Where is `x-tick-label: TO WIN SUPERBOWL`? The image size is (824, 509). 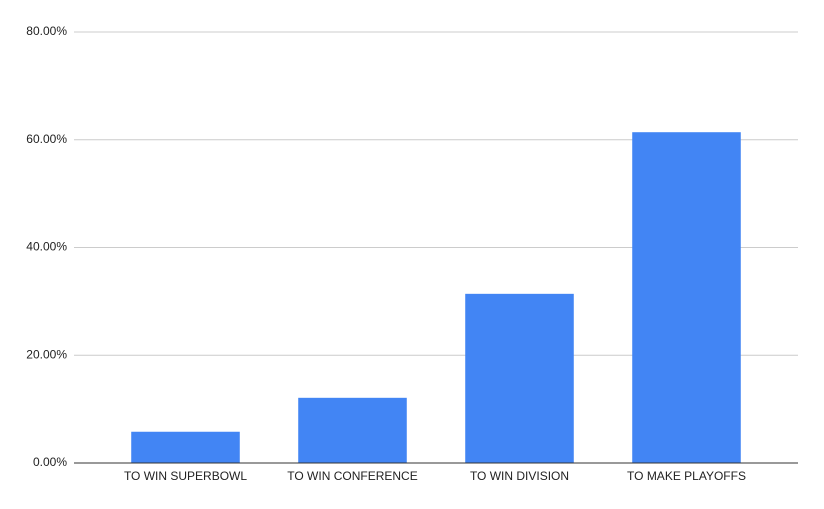
x-tick-label: TO WIN SUPERBOWL is located at coordinates (185, 476).